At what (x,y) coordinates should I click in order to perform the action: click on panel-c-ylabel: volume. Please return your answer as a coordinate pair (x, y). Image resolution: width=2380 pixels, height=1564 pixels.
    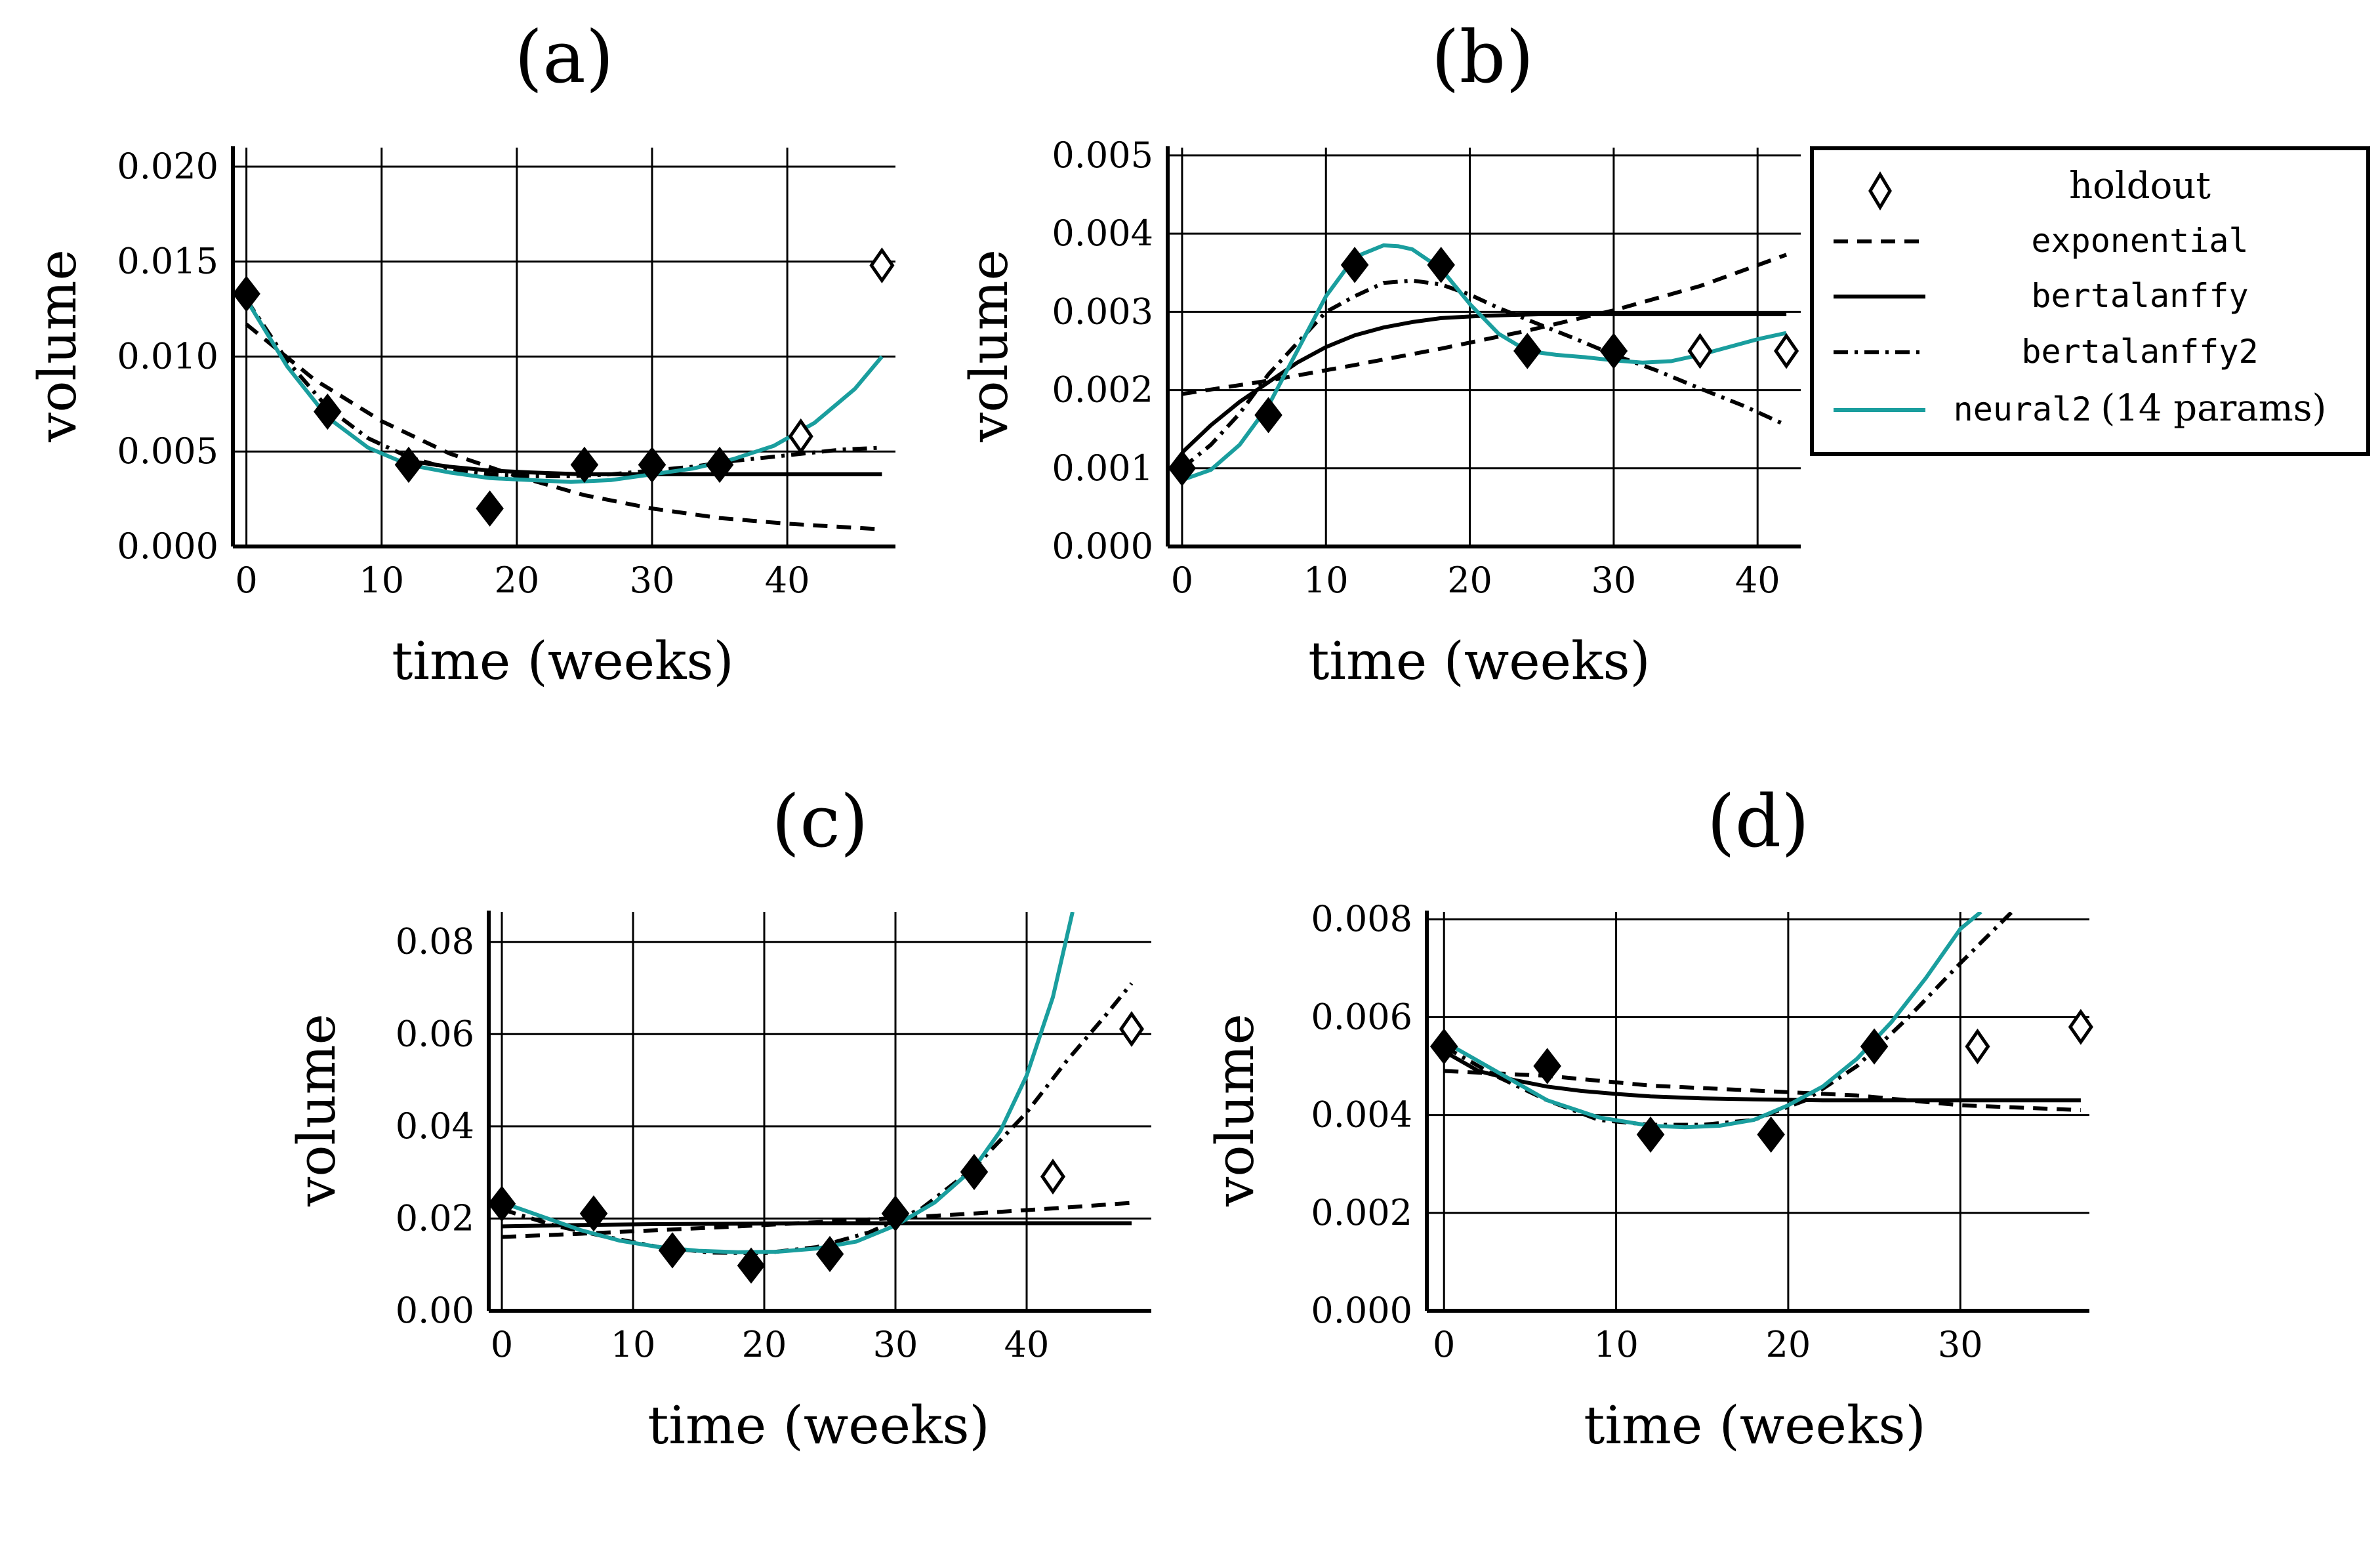
    Looking at the image, I should click on (316, 1111).